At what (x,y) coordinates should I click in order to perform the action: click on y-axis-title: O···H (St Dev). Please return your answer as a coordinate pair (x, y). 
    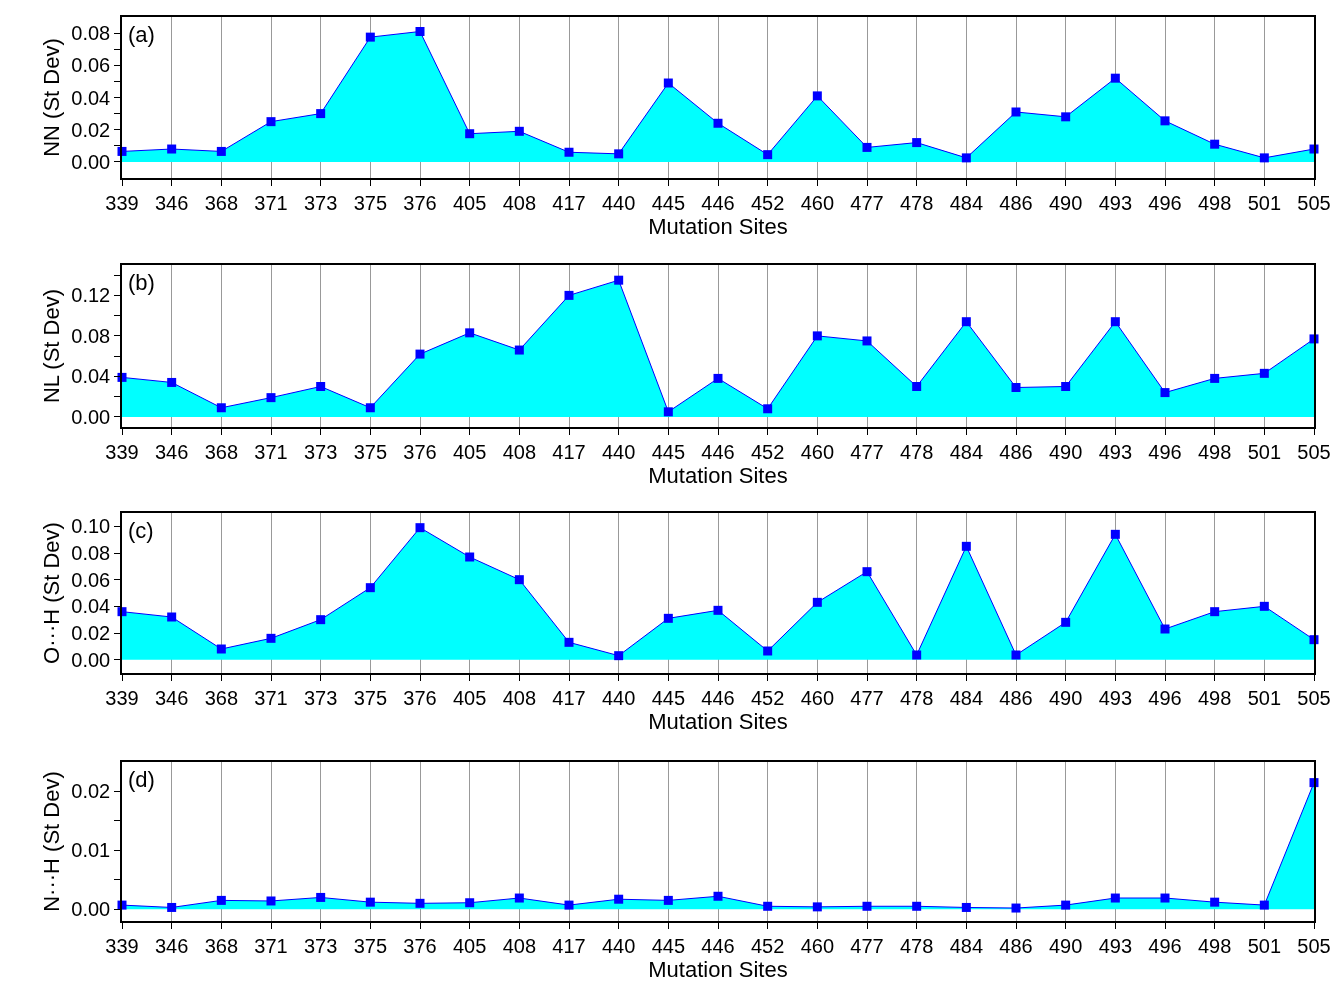
    Looking at the image, I should click on (51, 593).